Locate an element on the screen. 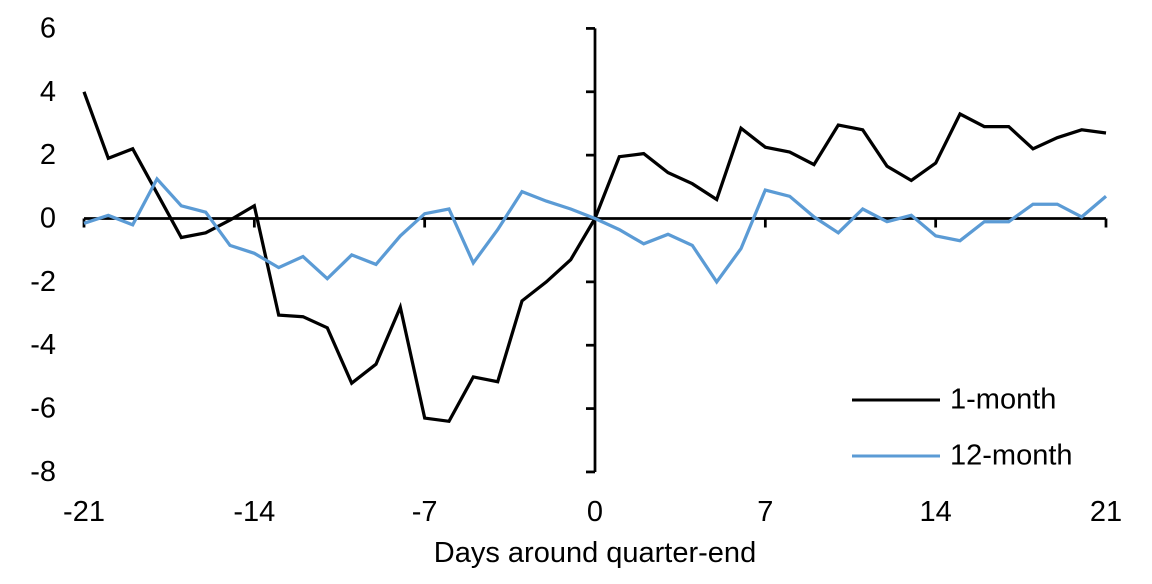  legend-item-1-month: 1-month is located at coordinates (954, 399).